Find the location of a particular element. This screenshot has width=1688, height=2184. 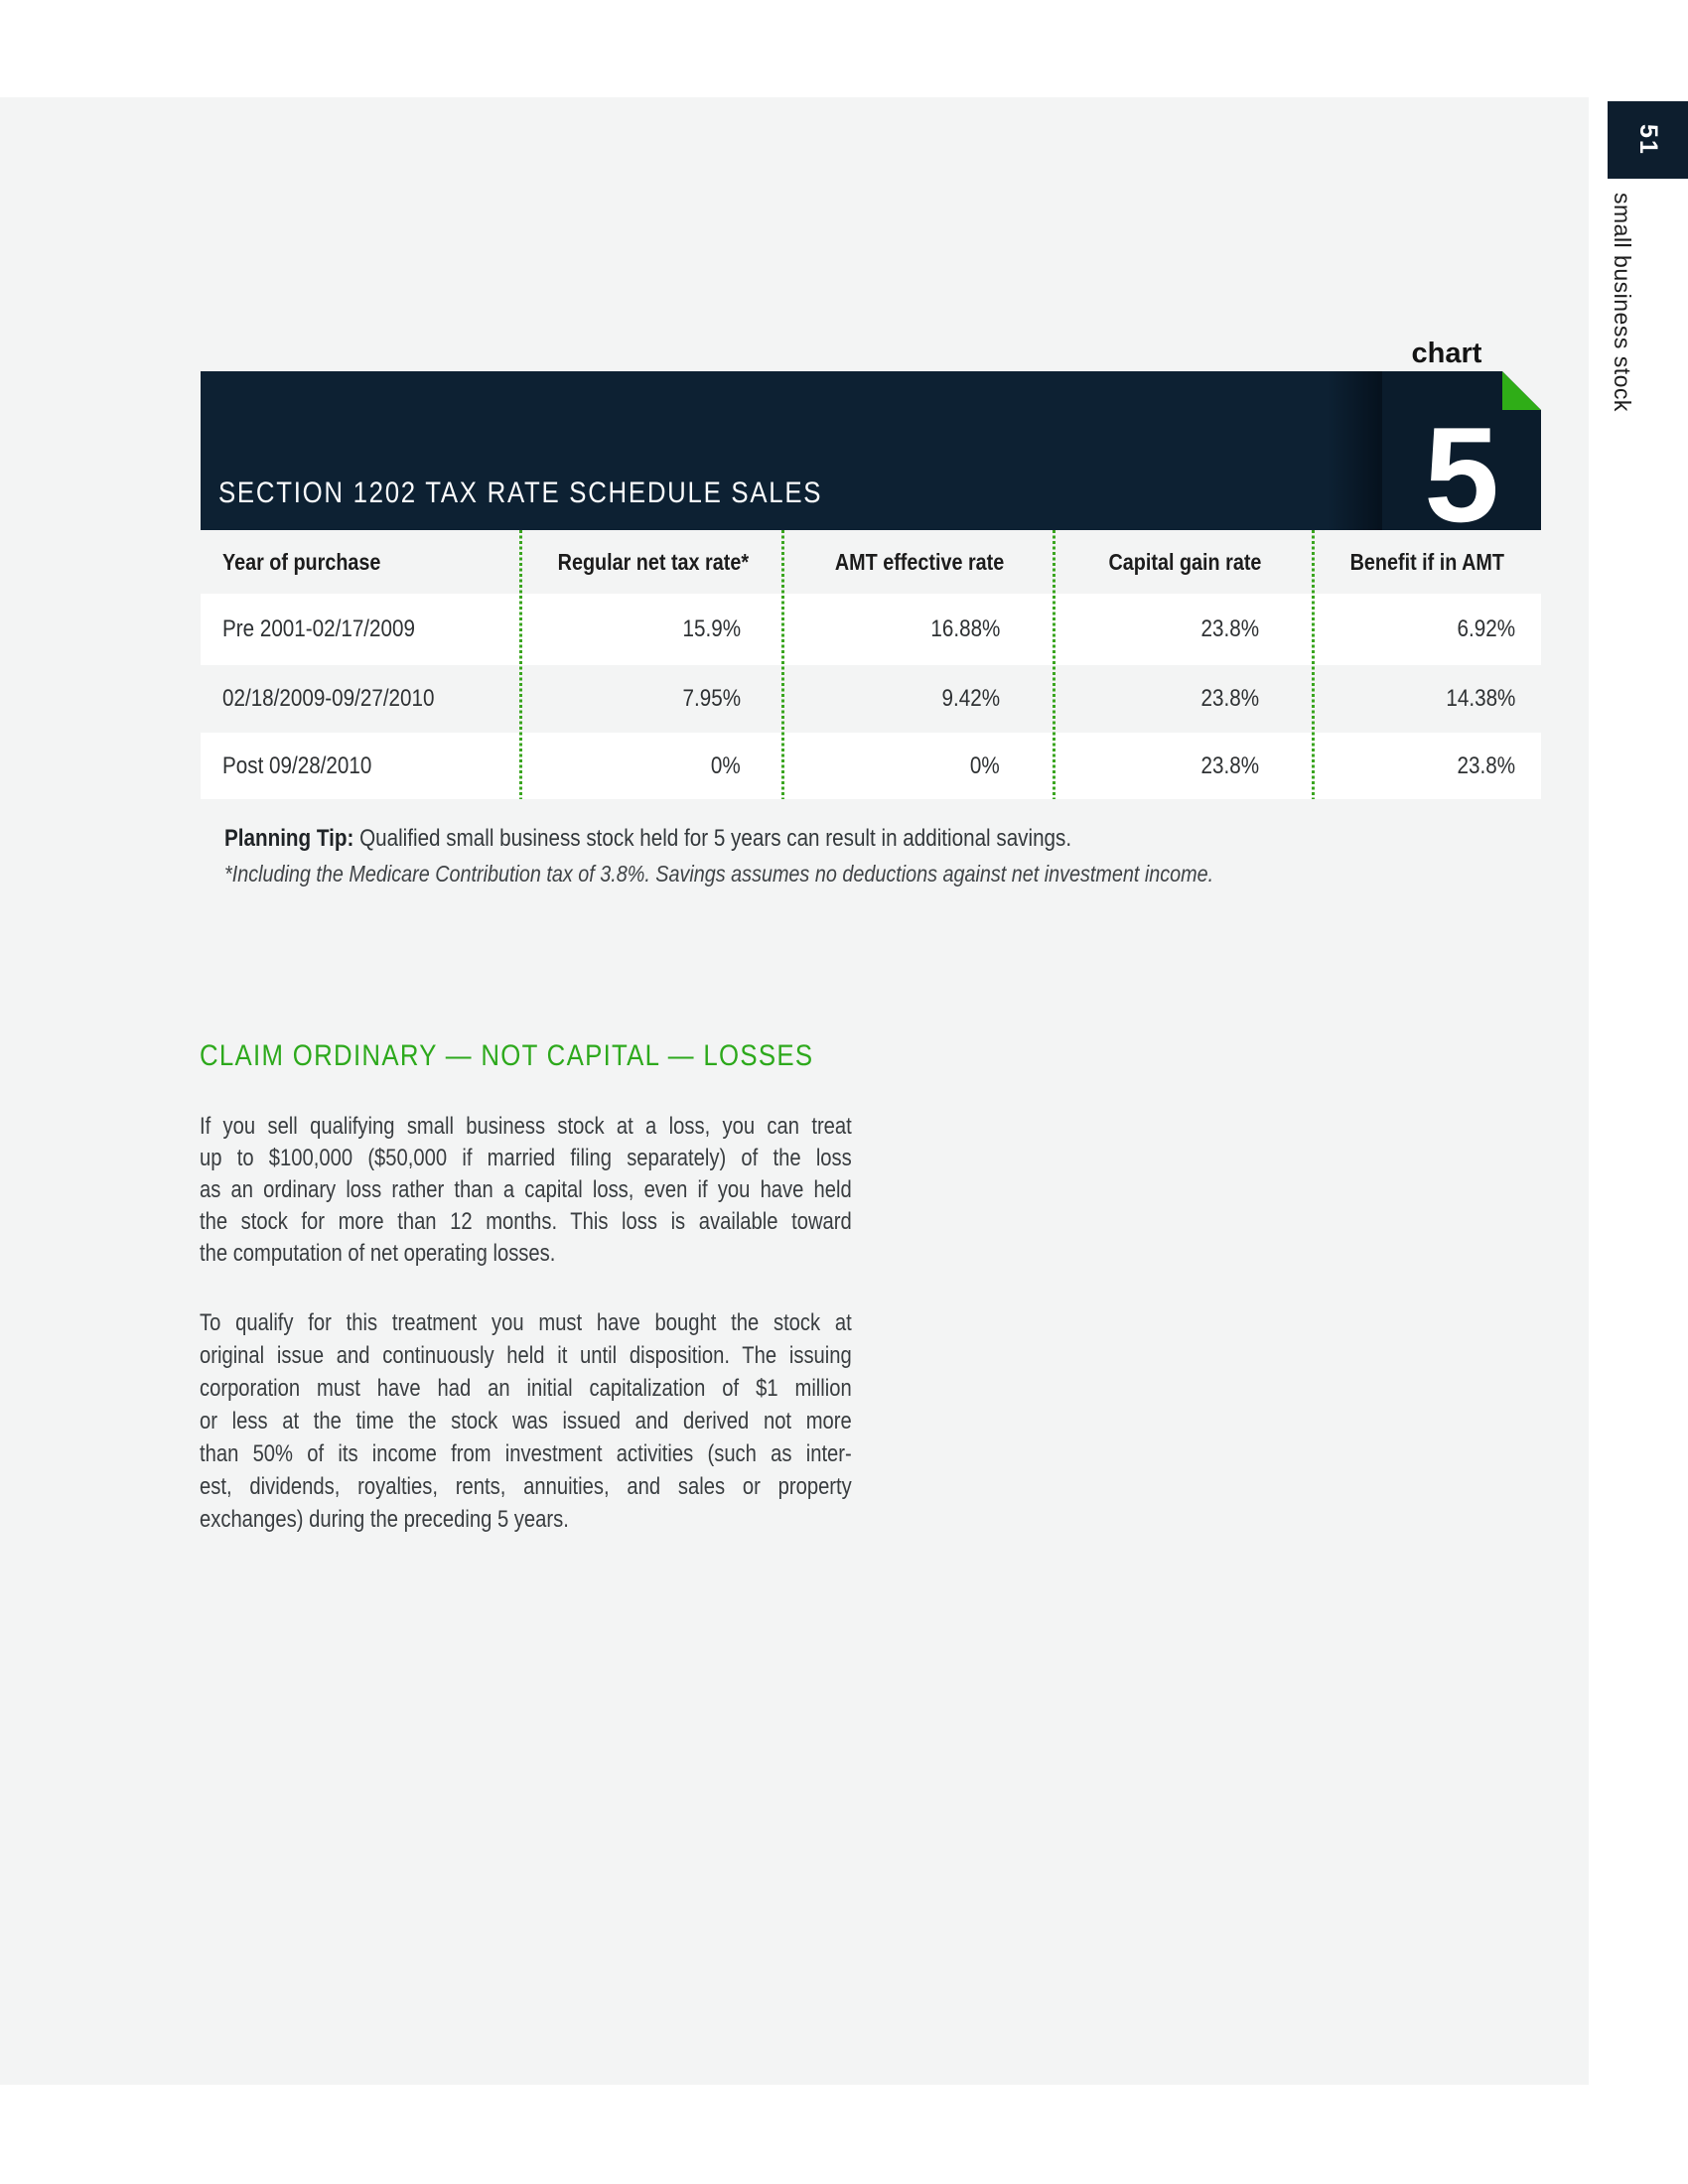

chart-title-band: SECTION 1202 TAX RATE SCHEDULE SALES is located at coordinates (791, 450).